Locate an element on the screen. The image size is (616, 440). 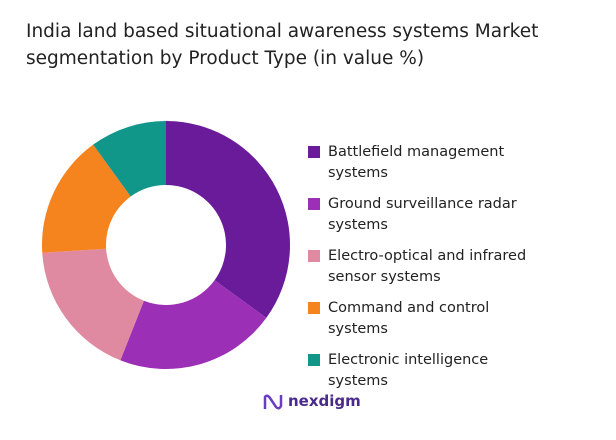
legend-item: Command and control systems is located at coordinates (428, 320).